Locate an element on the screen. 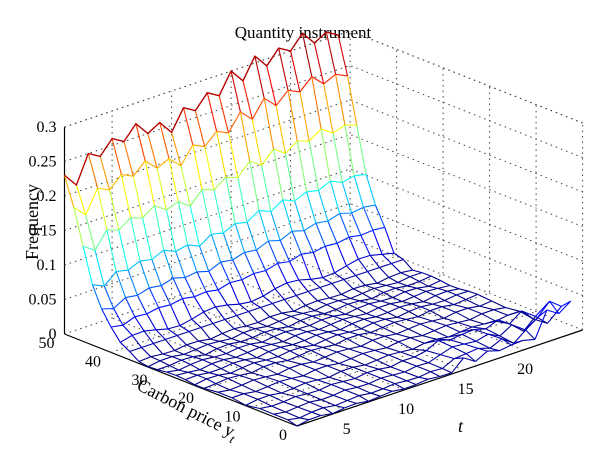 The height and width of the screenshot is (474, 600). x-axis-label: t is located at coordinates (461, 426).